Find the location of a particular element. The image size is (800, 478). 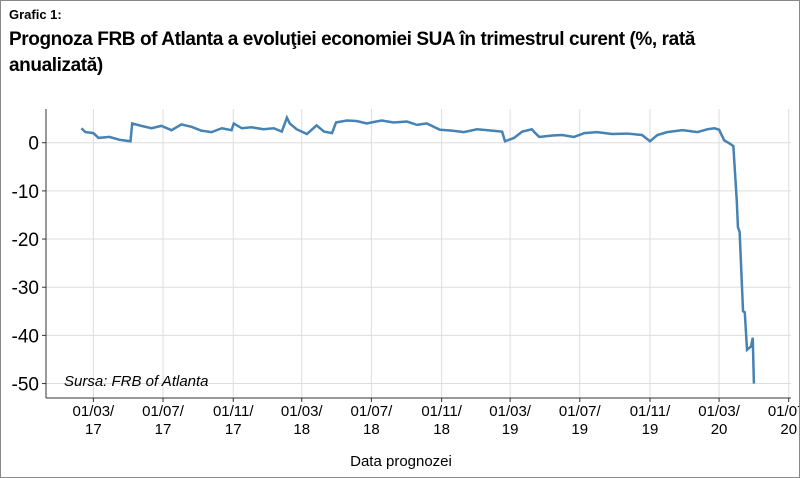

x-tick-label: 01/11/ 18 is located at coordinates (441, 420).